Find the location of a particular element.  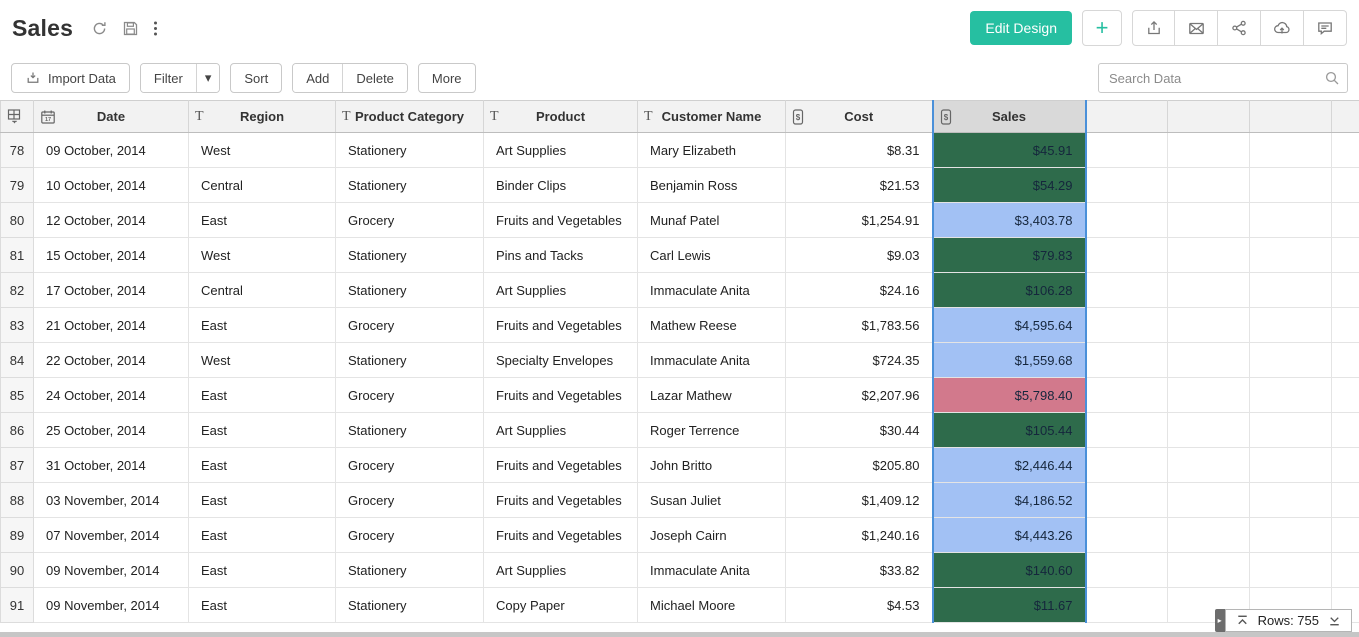

column-header-select-all is located at coordinates (17, 116).